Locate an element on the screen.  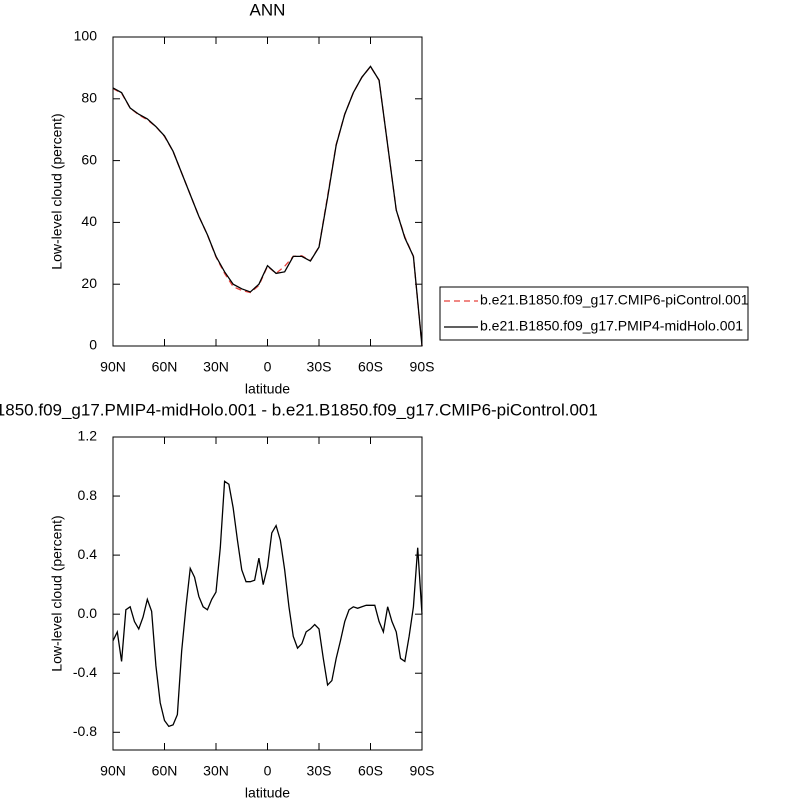
y-tick-label: 100 is located at coordinates (86, 36).